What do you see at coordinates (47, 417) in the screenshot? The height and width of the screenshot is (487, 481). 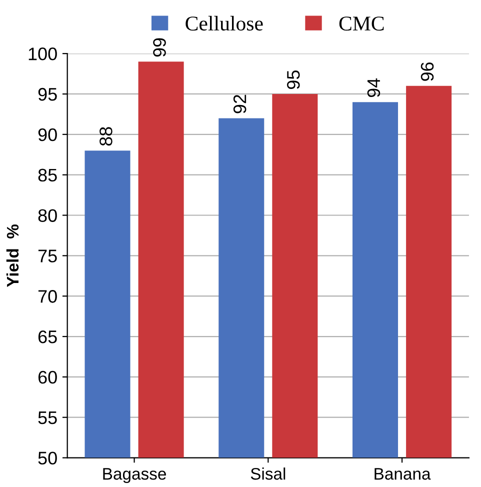 I see `y-tick-label: 55` at bounding box center [47, 417].